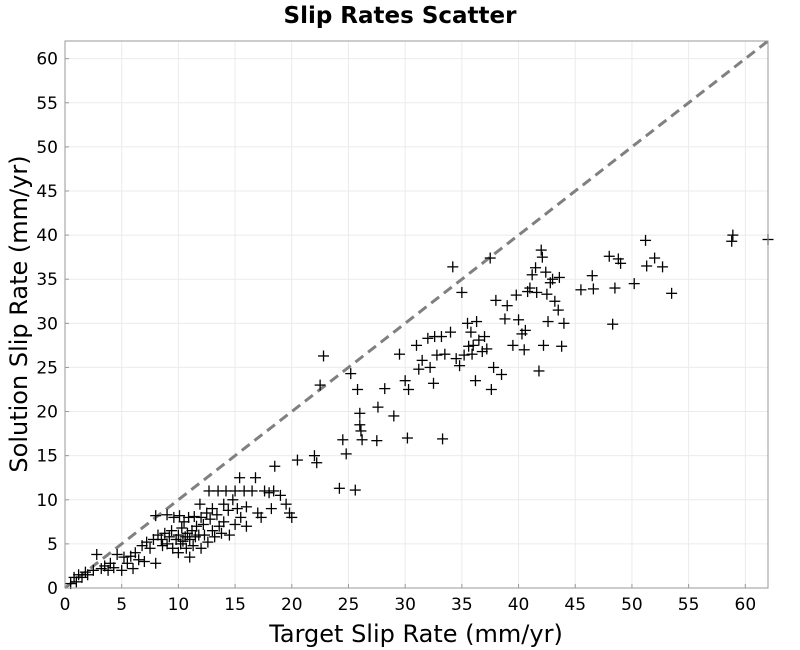 The image size is (800, 650). Describe the element at coordinates (632, 605) in the screenshot. I see `x-tick-label-10: 50` at that location.